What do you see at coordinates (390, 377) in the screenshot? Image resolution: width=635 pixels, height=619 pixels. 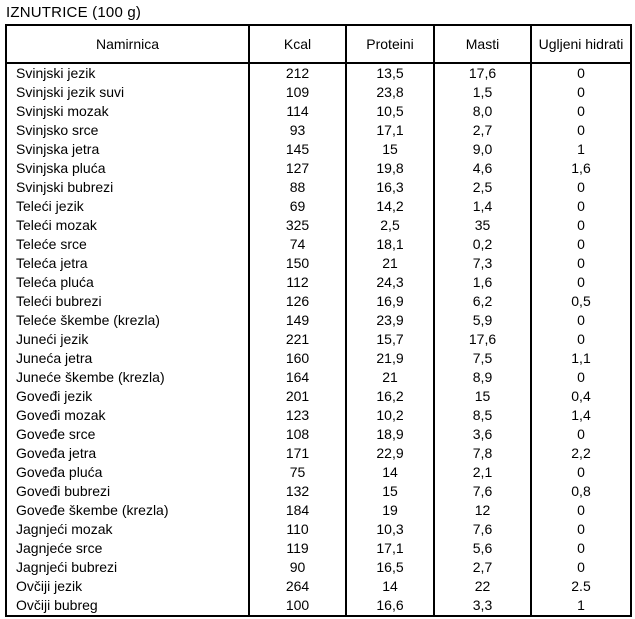 I see `cell-proteini: 21` at bounding box center [390, 377].